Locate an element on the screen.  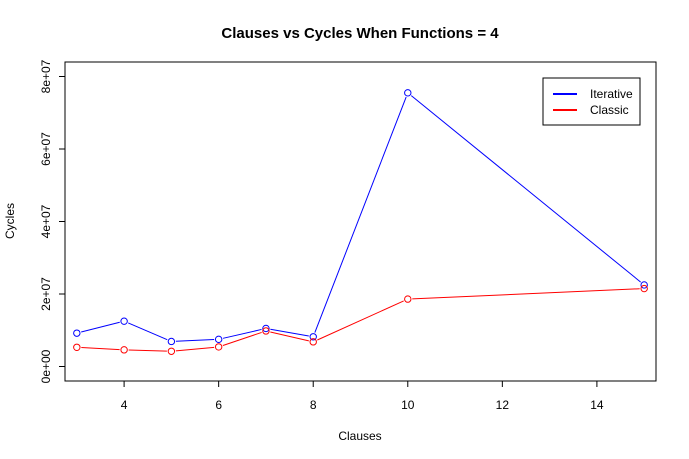
legend-label-iterative: Iterative is located at coordinates (611, 94).